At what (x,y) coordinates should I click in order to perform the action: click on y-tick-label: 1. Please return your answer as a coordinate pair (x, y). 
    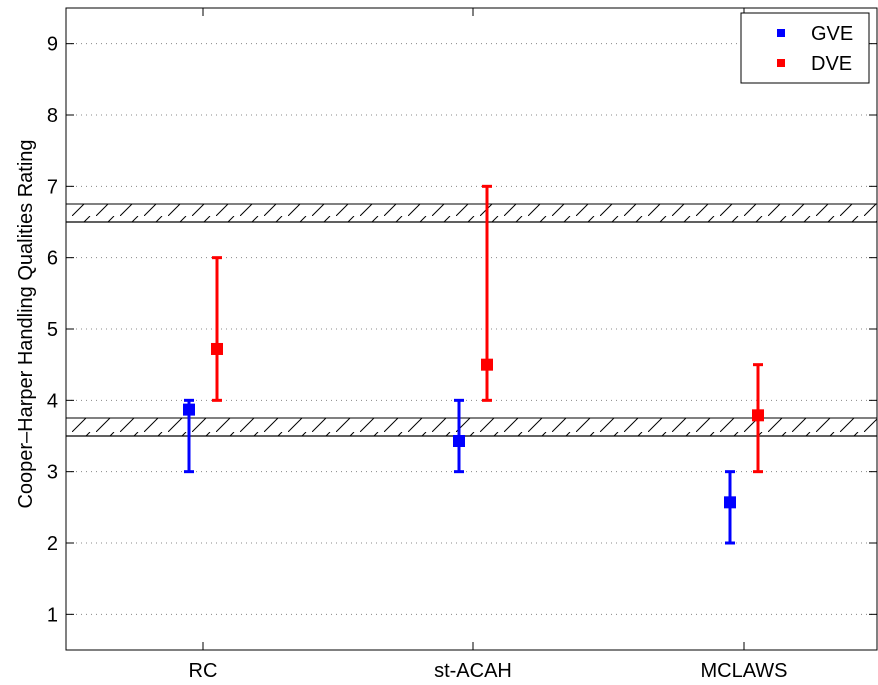
    Looking at the image, I should click on (52, 615).